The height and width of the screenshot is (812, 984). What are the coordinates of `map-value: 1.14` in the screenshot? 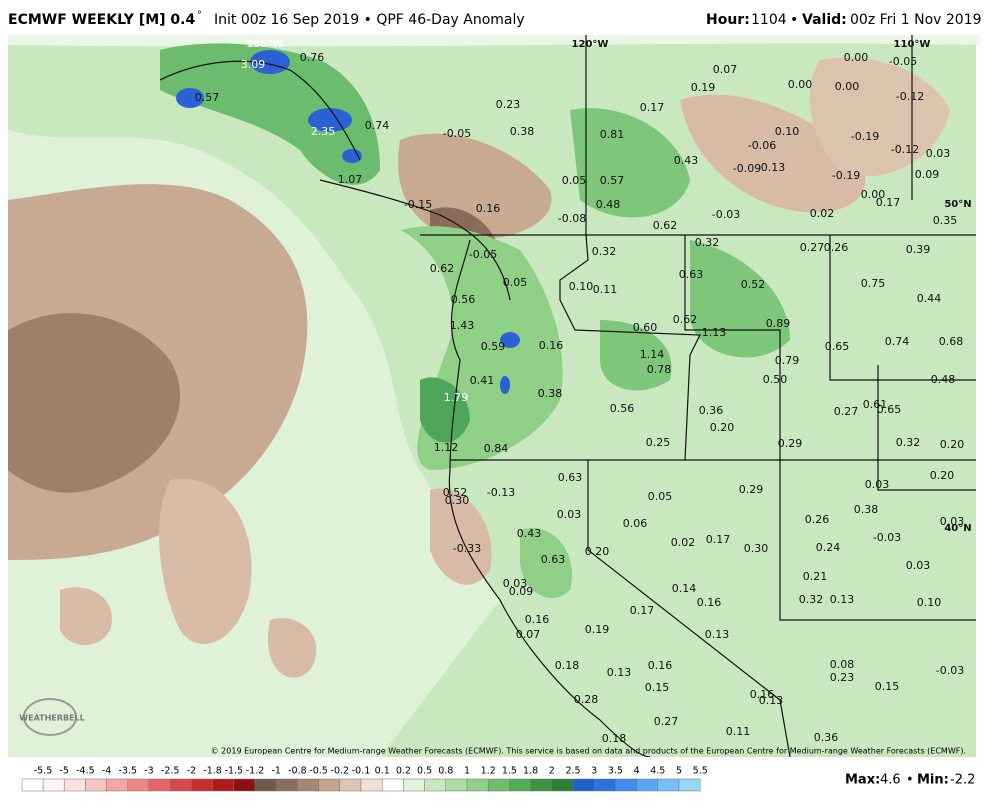 It's located at (652, 354).